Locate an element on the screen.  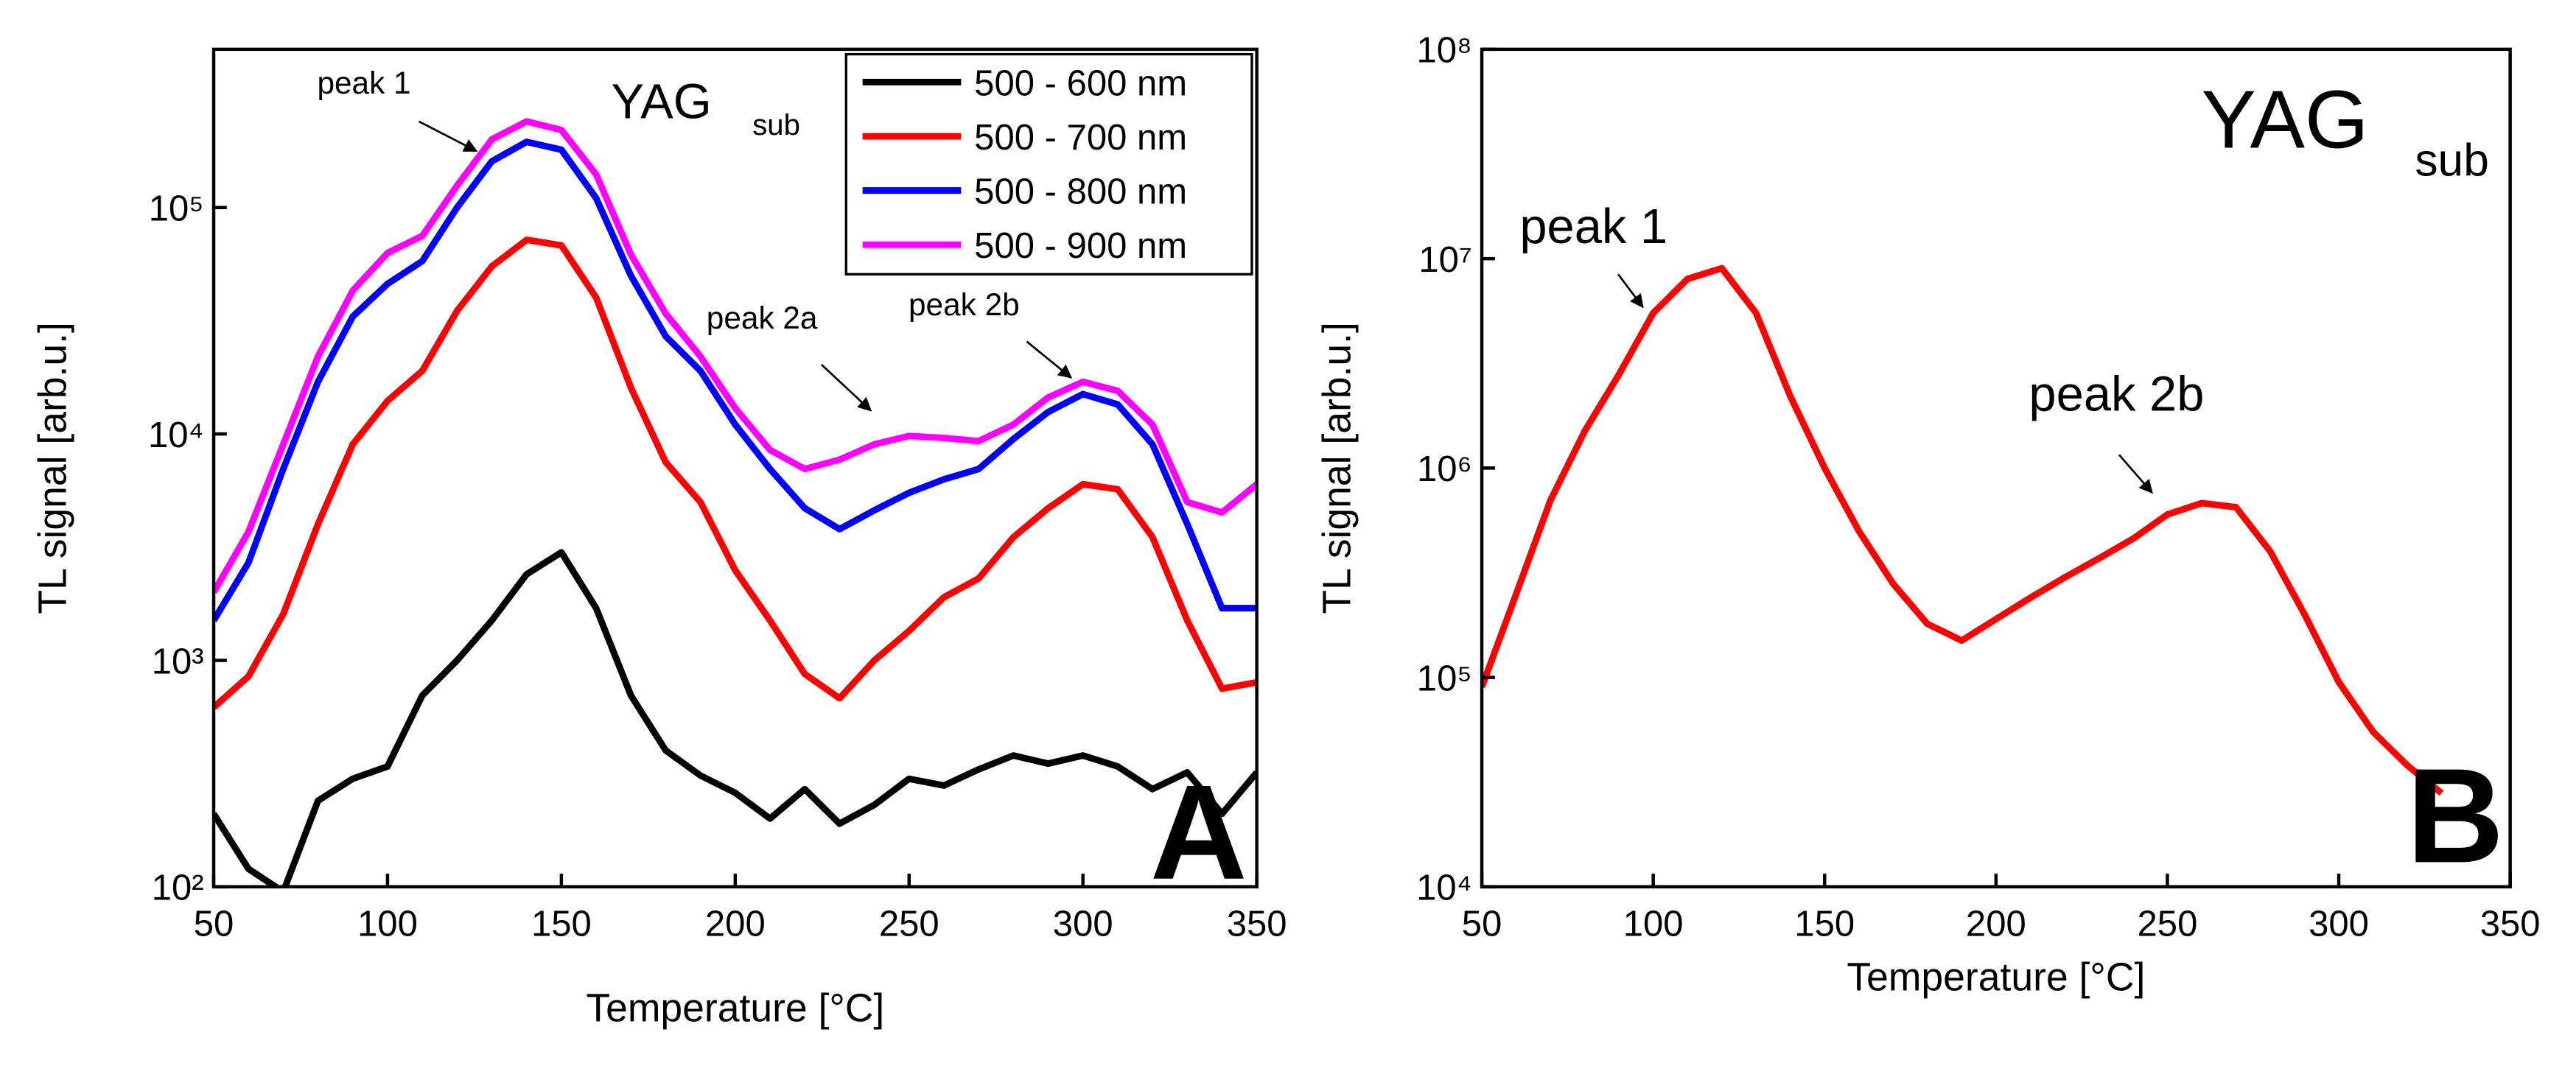
y-tick-label: 10² is located at coordinates (178, 888).